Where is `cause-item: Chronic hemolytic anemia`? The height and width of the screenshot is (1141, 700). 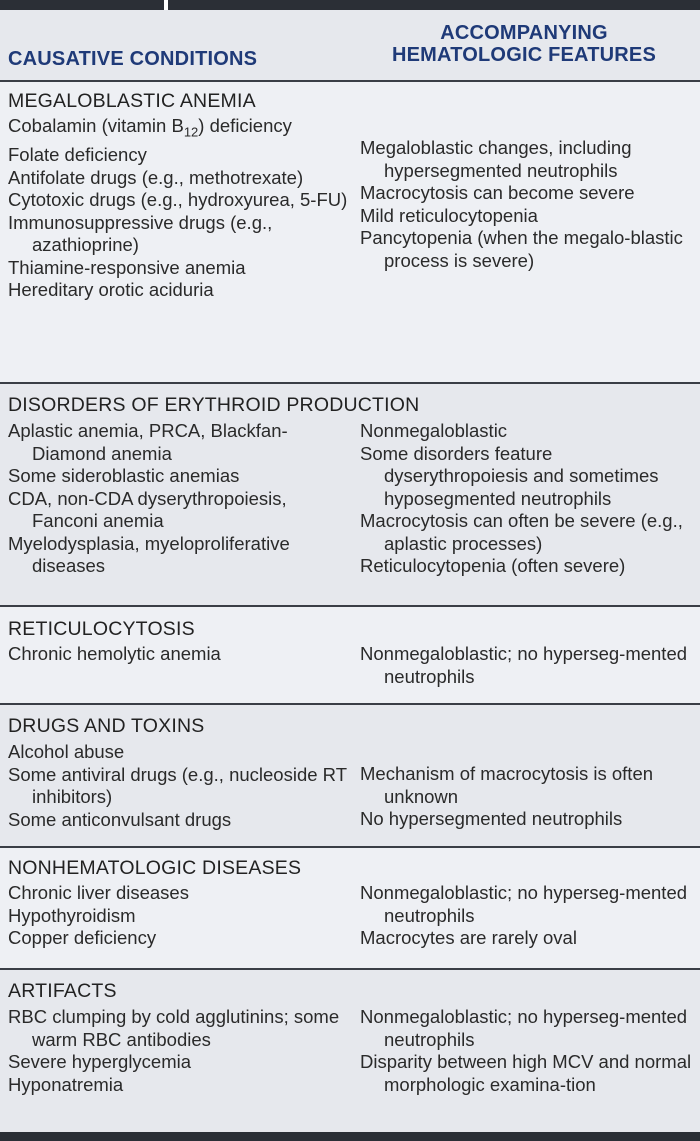
cause-item: Chronic hemolytic anemia is located at coordinates (114, 653).